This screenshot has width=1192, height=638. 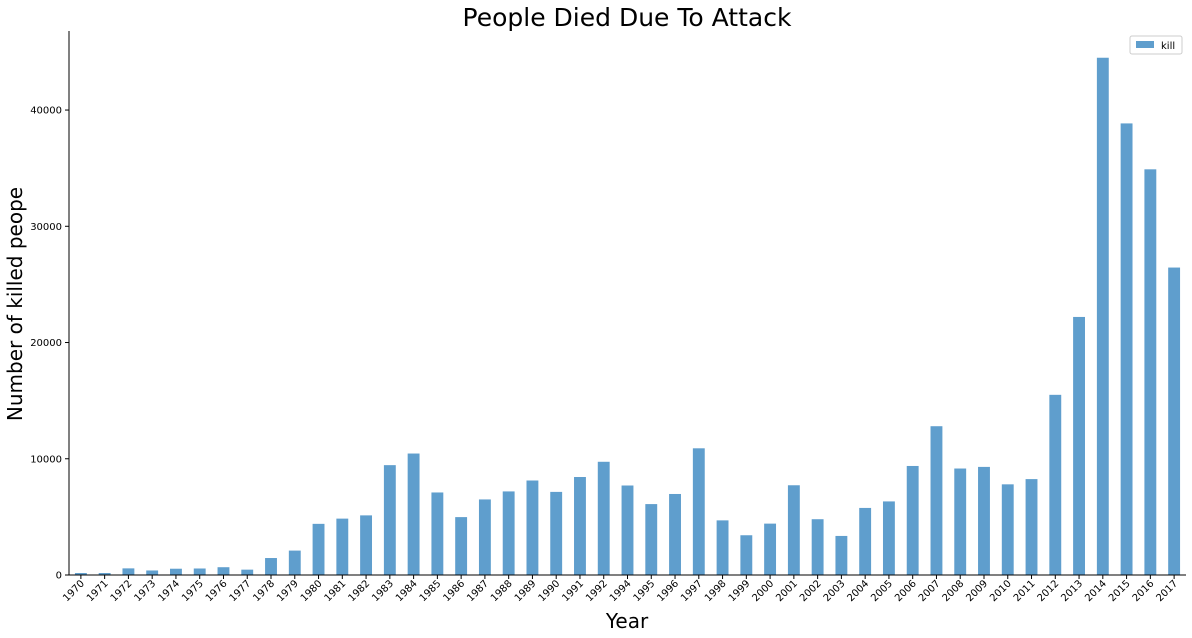 I want to click on x-tick-label: 1976, so click(x=217, y=591).